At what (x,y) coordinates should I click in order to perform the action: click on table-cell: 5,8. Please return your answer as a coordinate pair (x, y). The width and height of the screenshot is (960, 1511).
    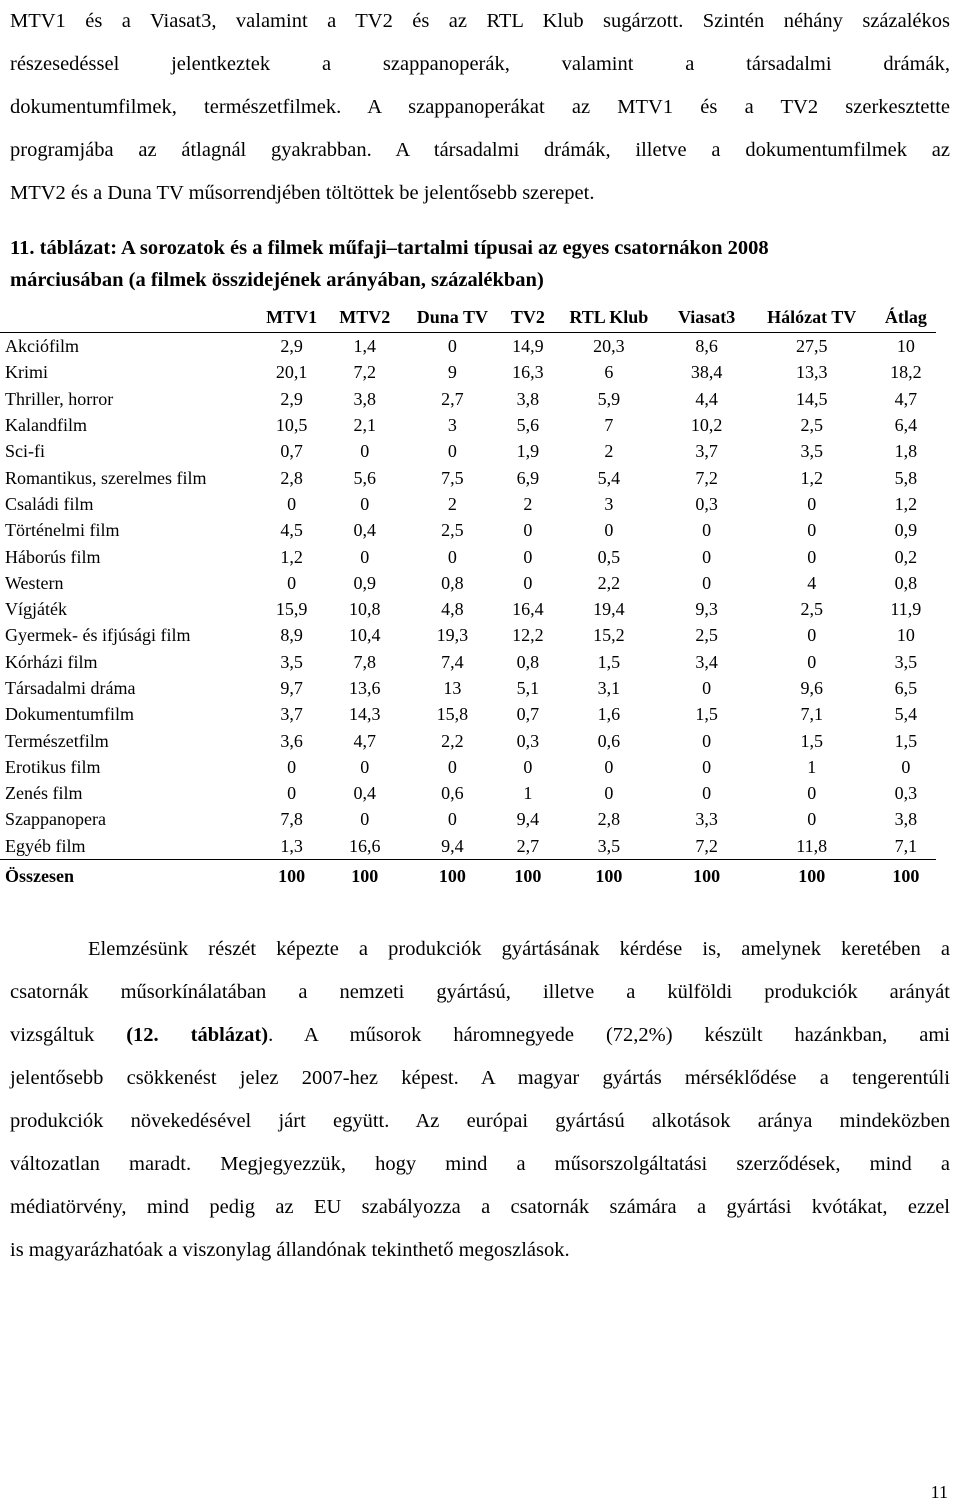
    Looking at the image, I should click on (906, 477).